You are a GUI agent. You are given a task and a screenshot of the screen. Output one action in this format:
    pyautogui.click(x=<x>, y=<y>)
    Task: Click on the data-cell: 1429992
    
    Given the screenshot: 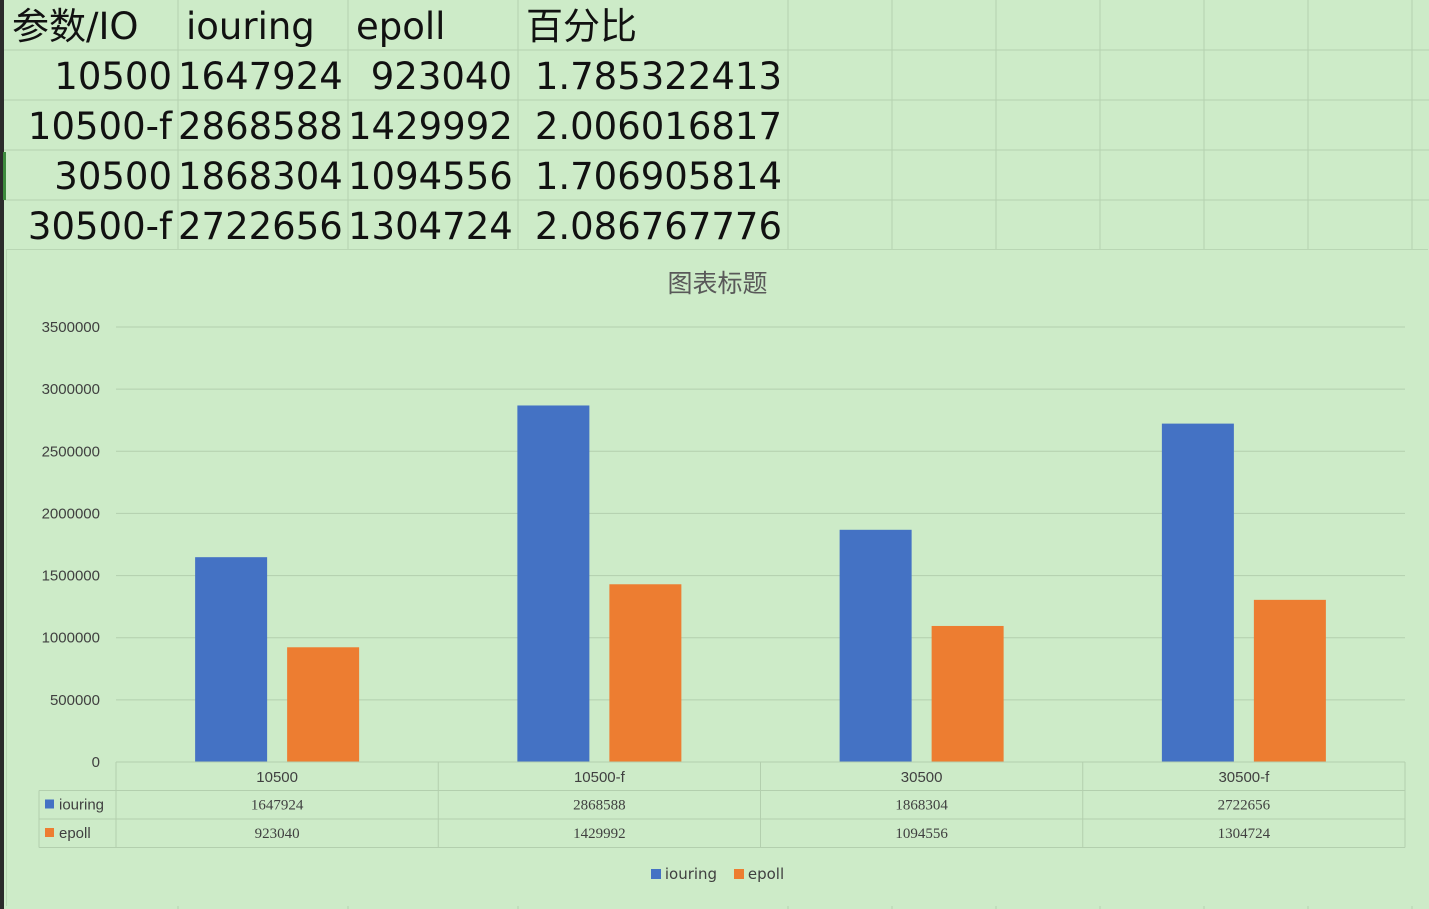 What is the action you would take?
    pyautogui.click(x=430, y=126)
    